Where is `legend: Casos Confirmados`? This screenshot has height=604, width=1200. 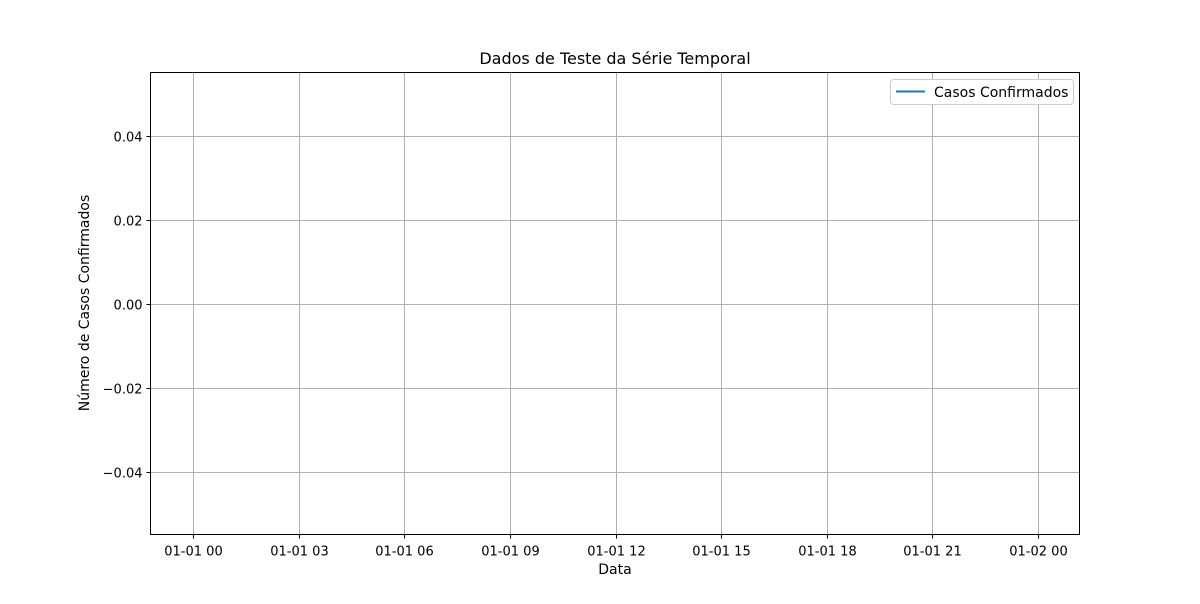
legend: Casos Confirmados is located at coordinates (982, 92).